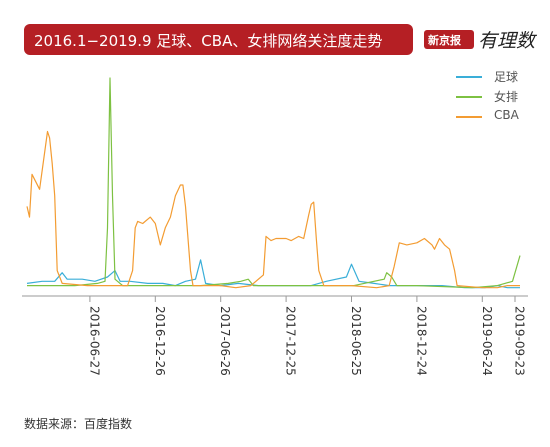  I want to click on x-tick-label: 2019-06-24, so click(487, 341).